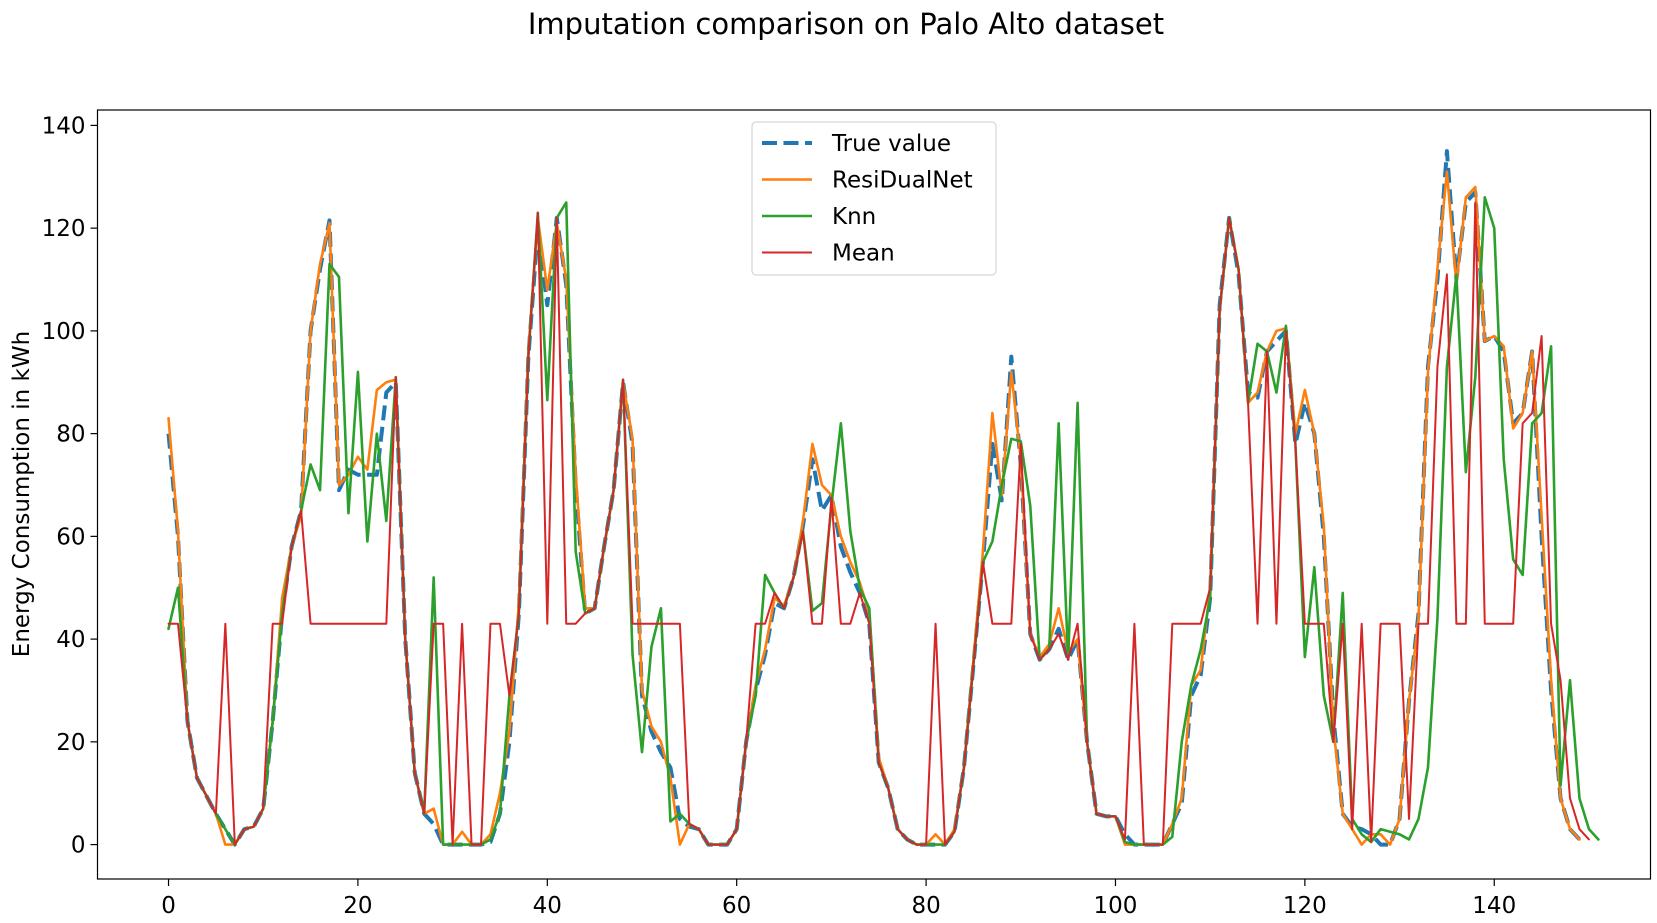 This screenshot has width=1657, height=923. Describe the element at coordinates (70, 640) in the screenshot. I see `y-tick-label: 40` at that location.